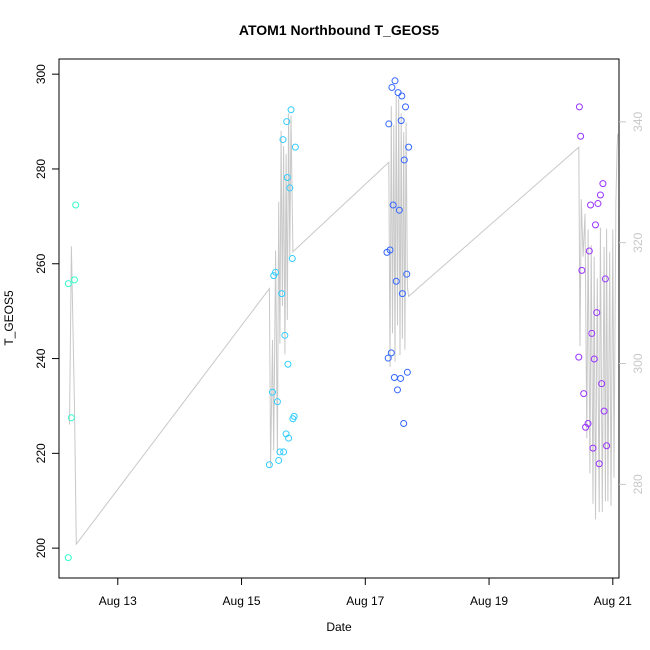  Describe the element at coordinates (9, 318) in the screenshot. I see `y-axis-label: T_GEOS5` at that location.